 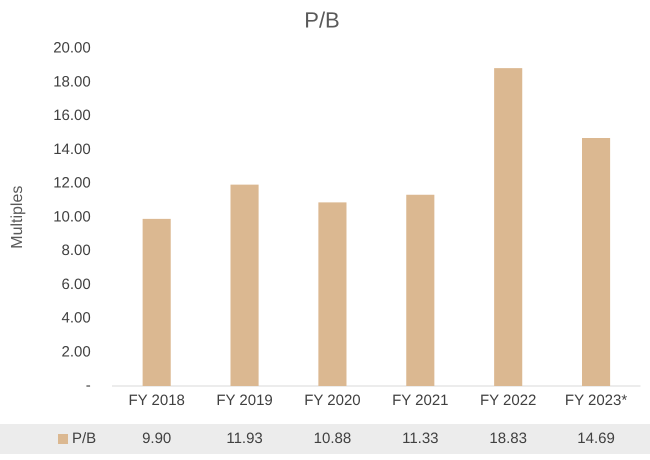 I want to click on text: 10.88, so click(x=333, y=439).